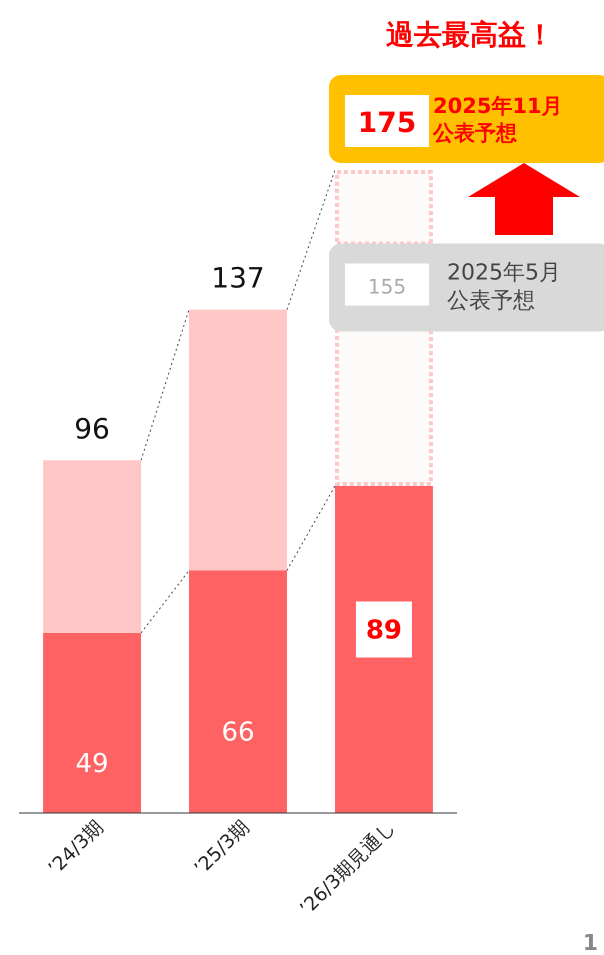 Image resolution: width=604 pixels, height=955 pixels. I want to click on annotation: 175, so click(387, 122).